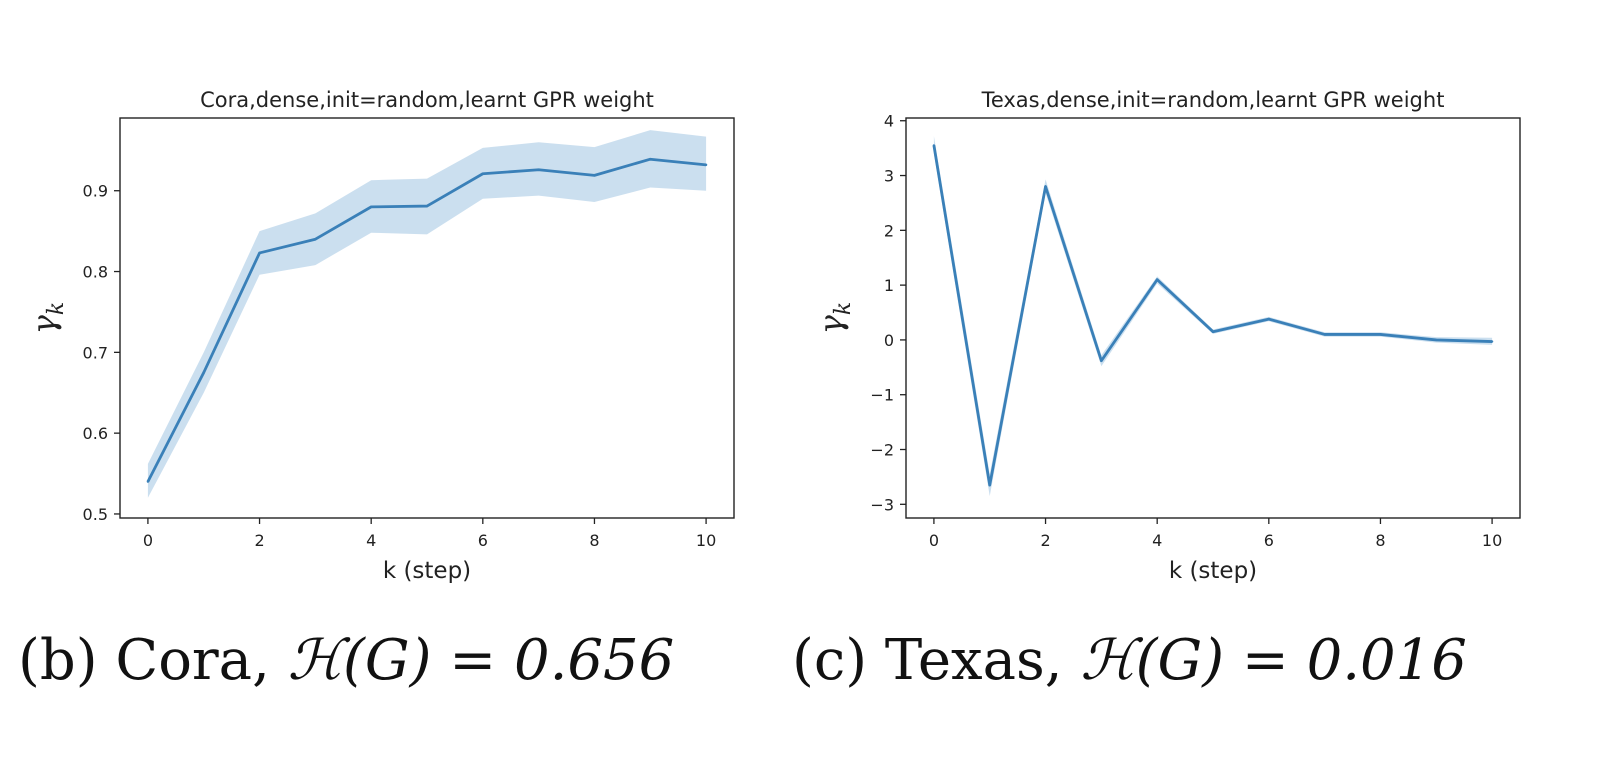 The height and width of the screenshot is (776, 1606). Describe the element at coordinates (95, 352) in the screenshot. I see `y-tick-label: 0.7` at that location.